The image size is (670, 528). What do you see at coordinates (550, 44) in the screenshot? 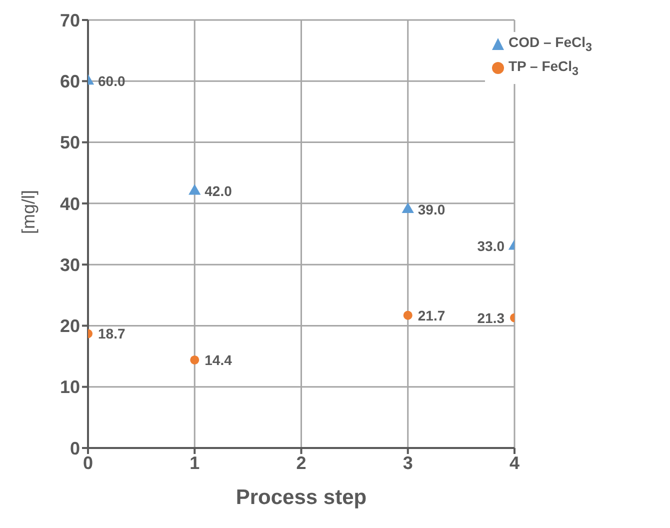
I see `legend-label: COD – FeCl$_{3}$` at bounding box center [550, 44].